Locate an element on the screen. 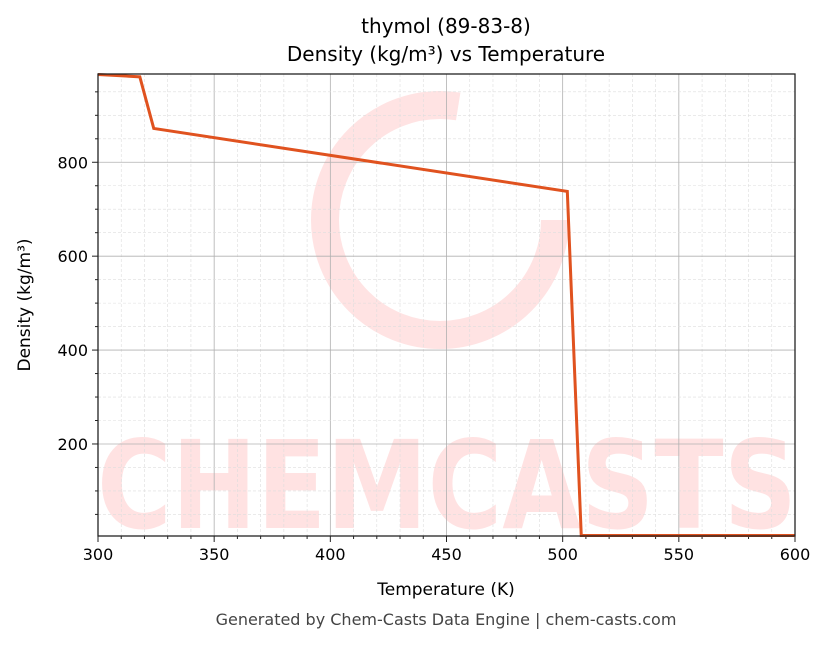  x-tick-label: 550 is located at coordinates (679, 554).